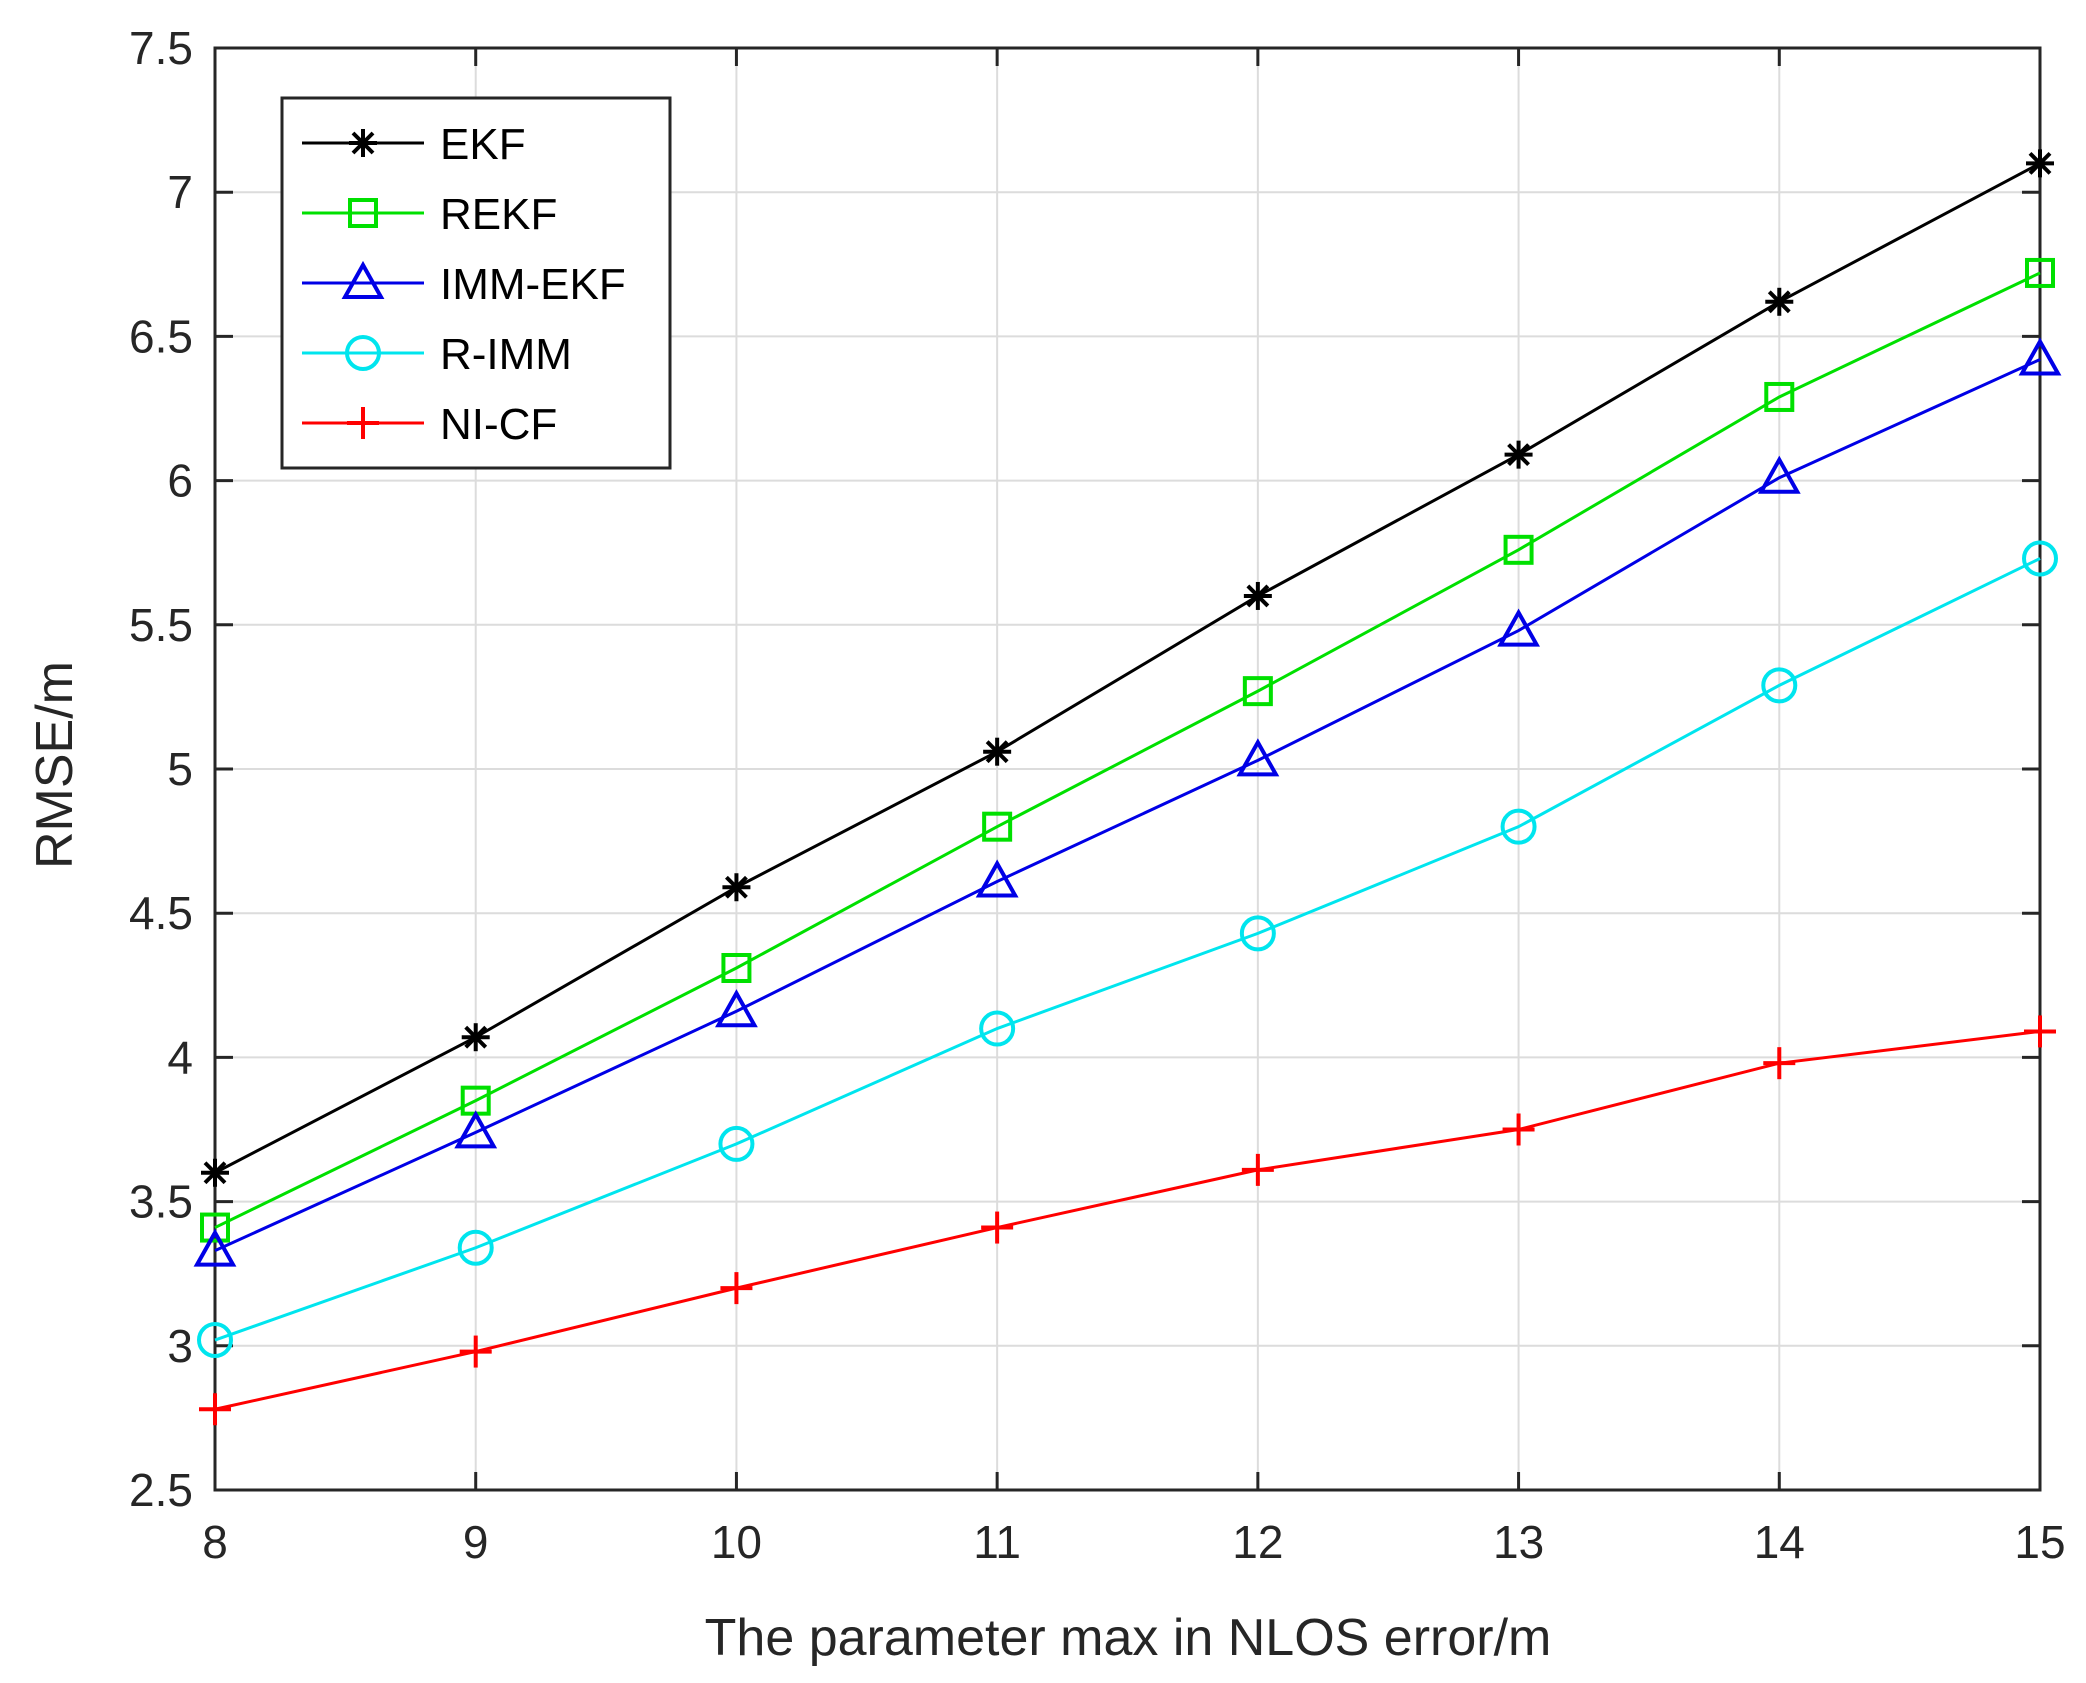 The width and height of the screenshot is (2086, 1683). What do you see at coordinates (736, 1542) in the screenshot?
I see `x-tick-label: 10` at bounding box center [736, 1542].